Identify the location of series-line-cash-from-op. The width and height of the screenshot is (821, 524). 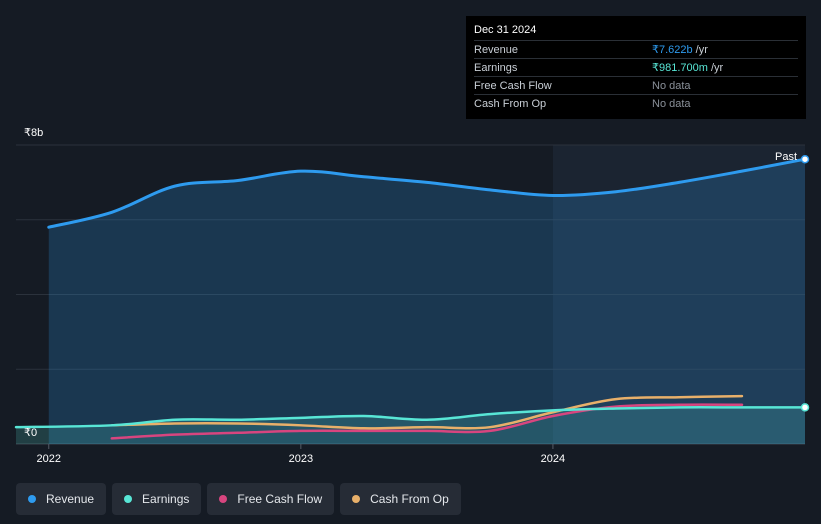
(427, 412).